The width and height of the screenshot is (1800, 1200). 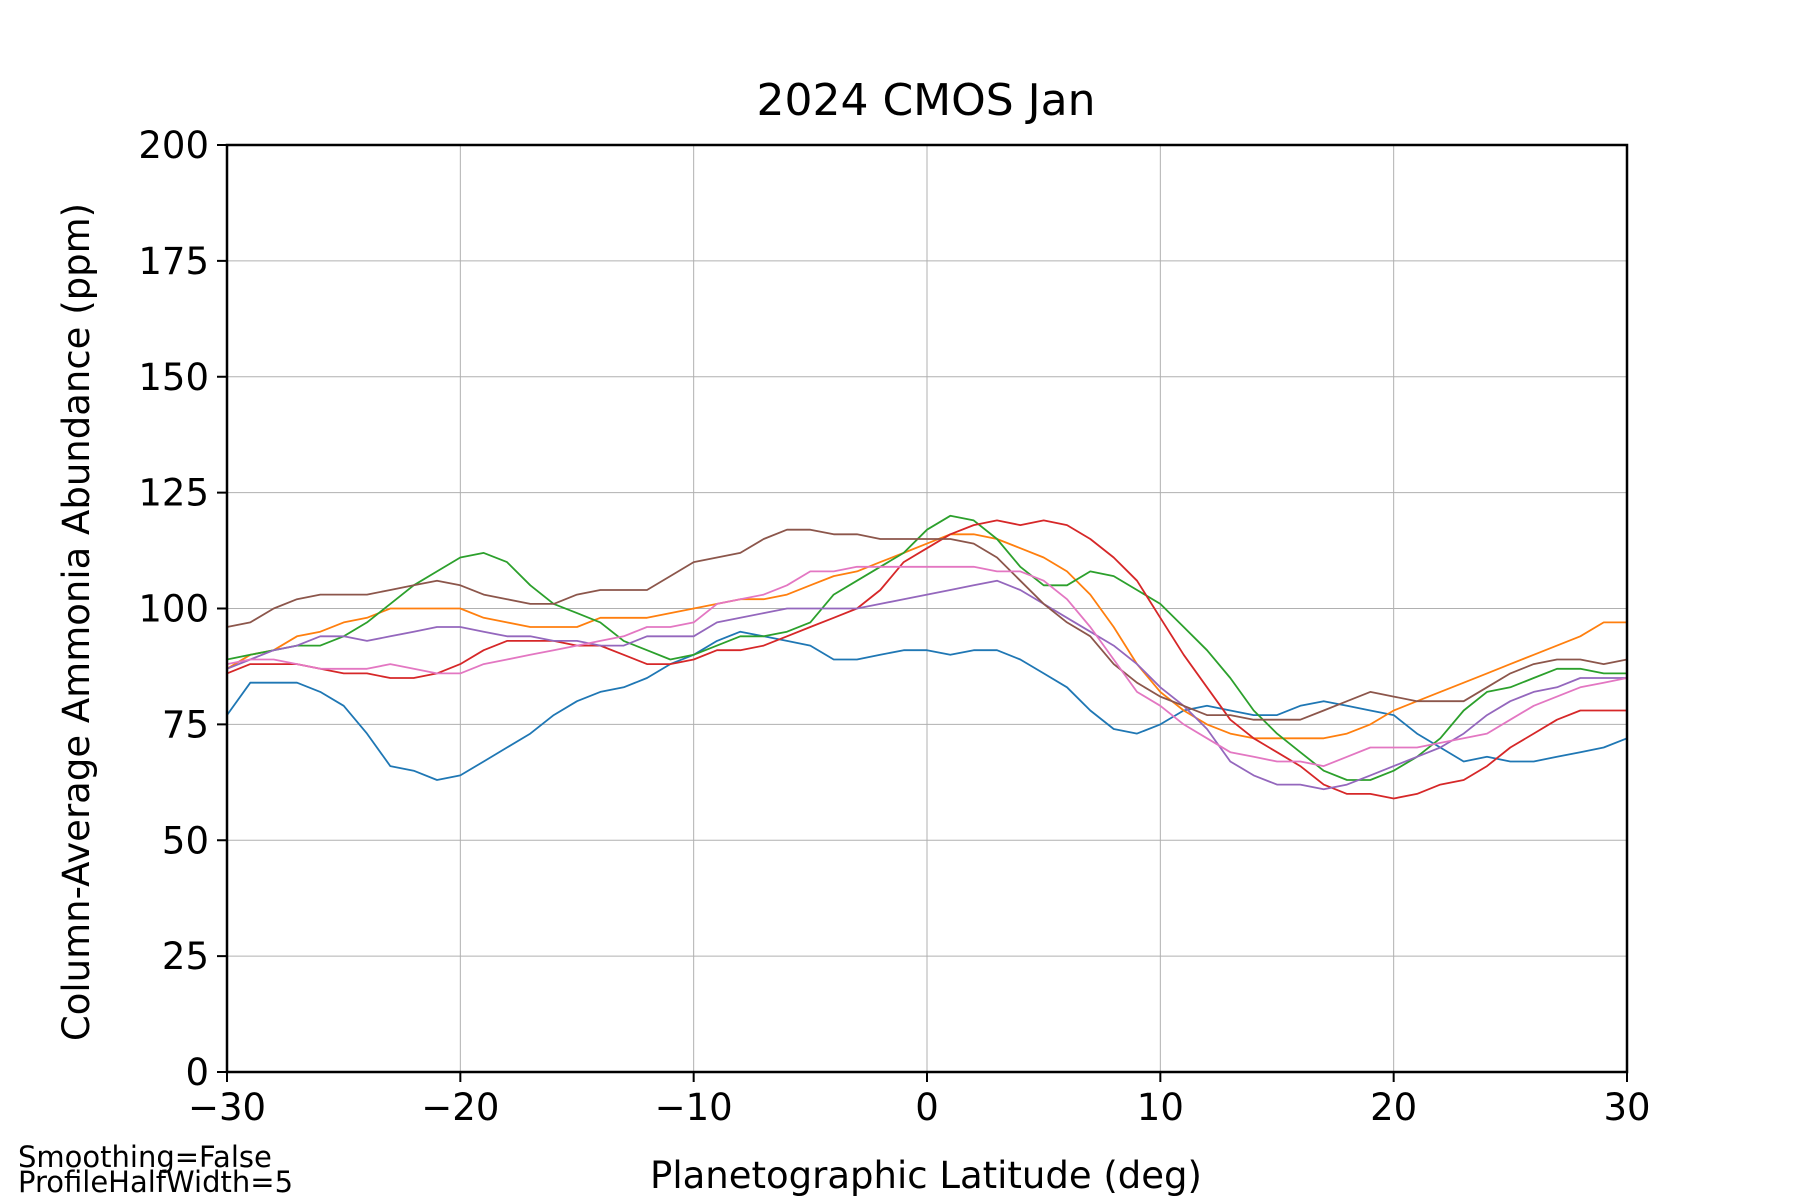 I want to click on y-tick-label: 75, so click(x=185, y=724).